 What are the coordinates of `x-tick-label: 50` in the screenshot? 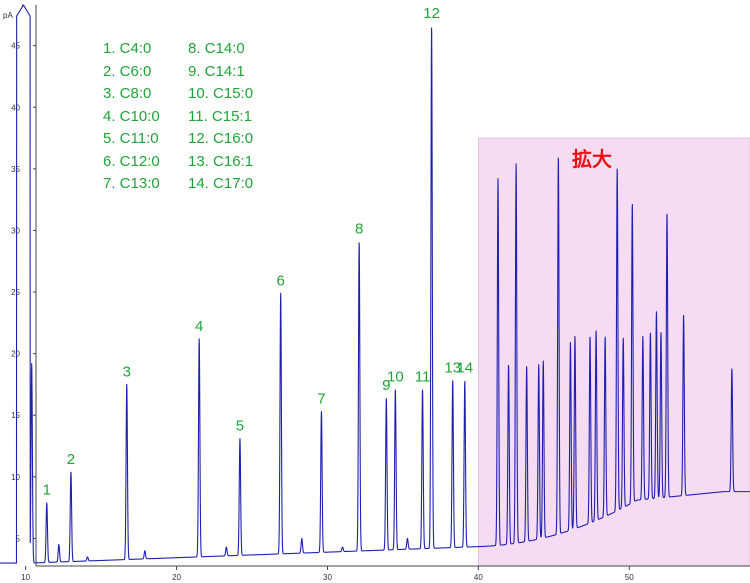 It's located at (629, 577).